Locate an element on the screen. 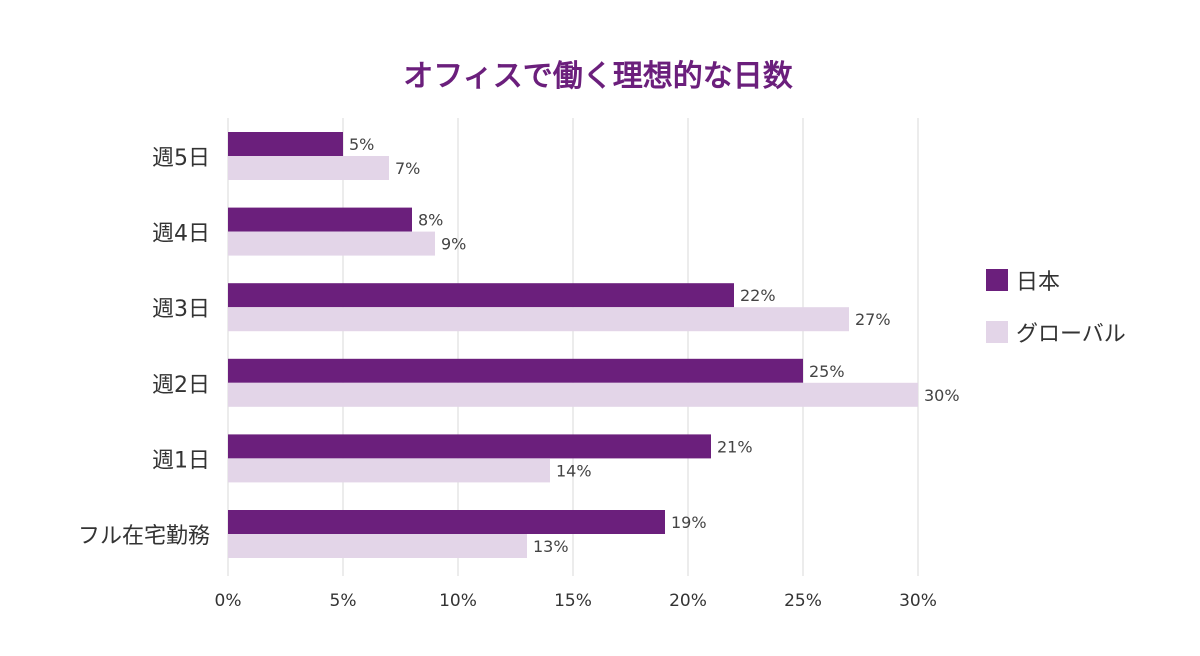 The image size is (1200, 656). data-label: 25% is located at coordinates (827, 371).